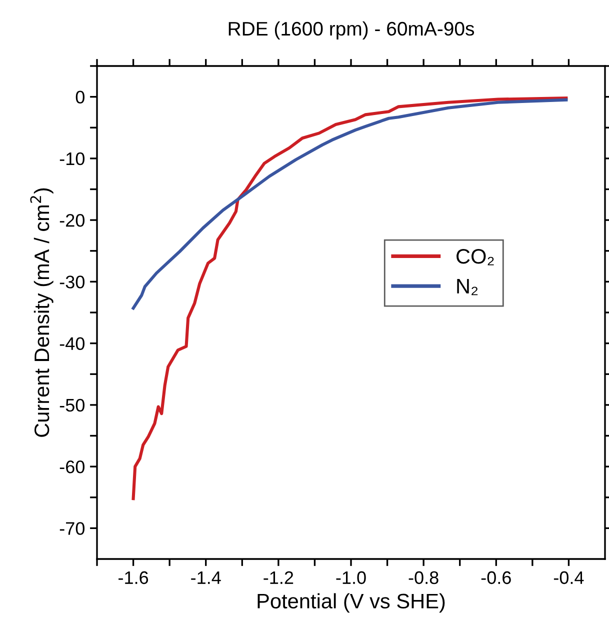  What do you see at coordinates (206, 577) in the screenshot?
I see `x-tick-label: -1.4` at bounding box center [206, 577].